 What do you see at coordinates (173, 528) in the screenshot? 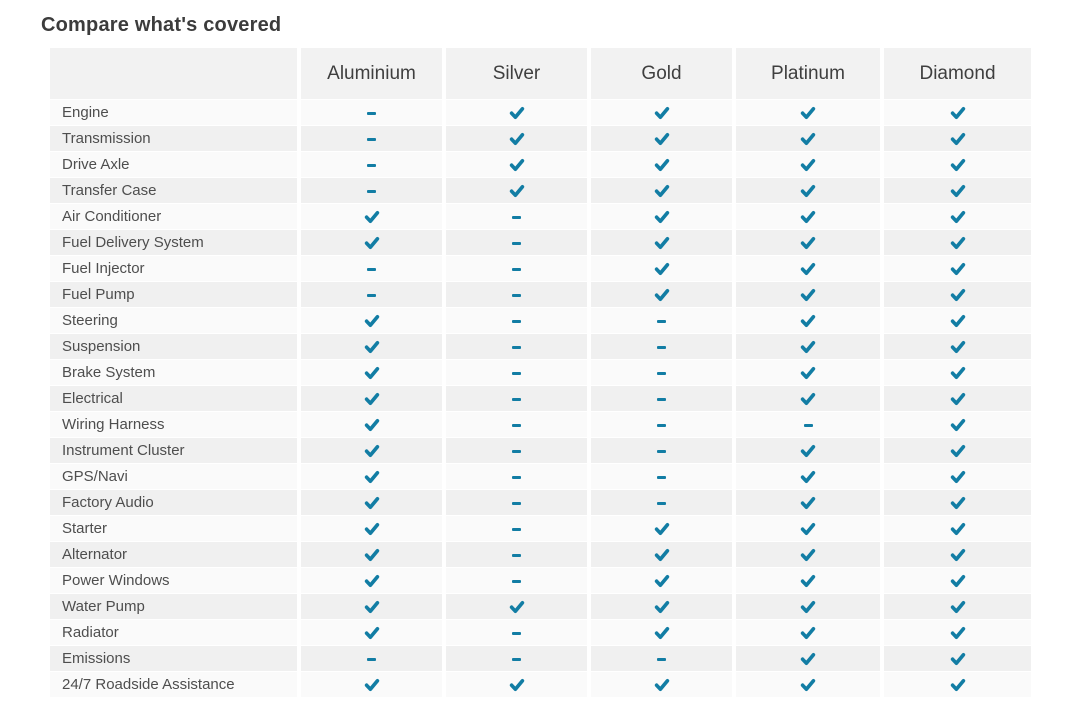
I see `row-label: Starter` at bounding box center [173, 528].